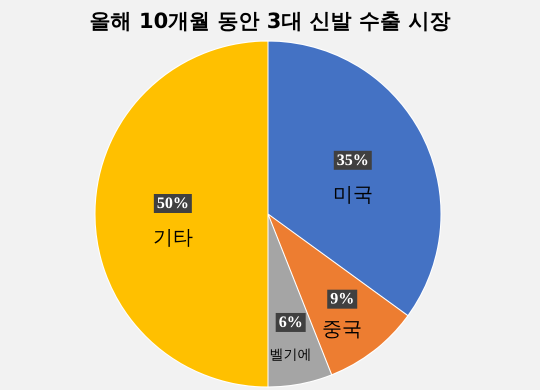 This screenshot has height=390, width=540. What do you see at coordinates (290, 322) in the screenshot?
I see `data-label: 6%` at bounding box center [290, 322].